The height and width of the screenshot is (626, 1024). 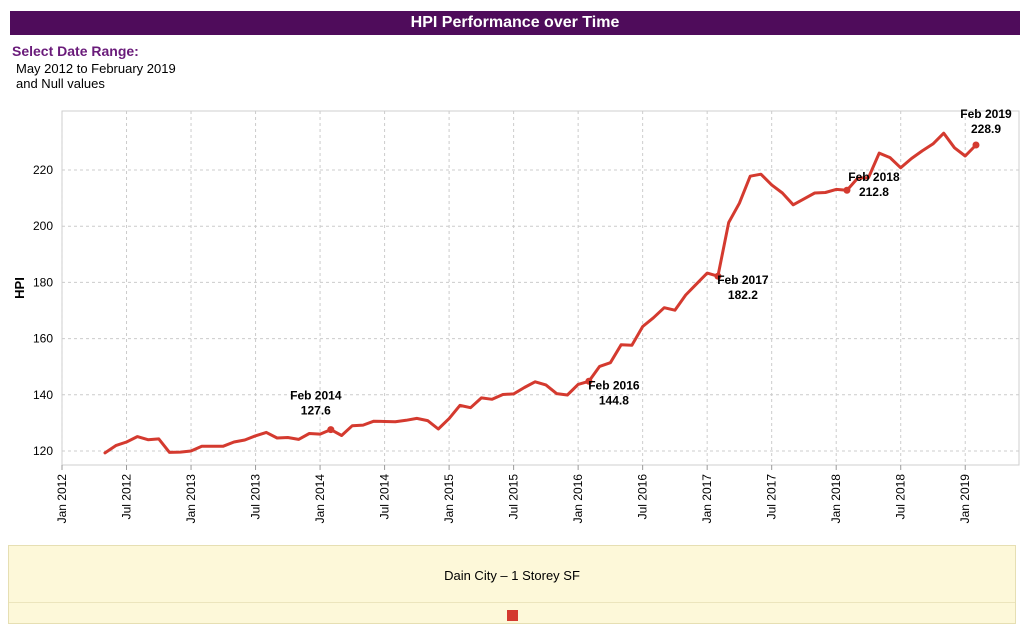 I want to click on y-tick-label: 140, so click(x=43, y=395).